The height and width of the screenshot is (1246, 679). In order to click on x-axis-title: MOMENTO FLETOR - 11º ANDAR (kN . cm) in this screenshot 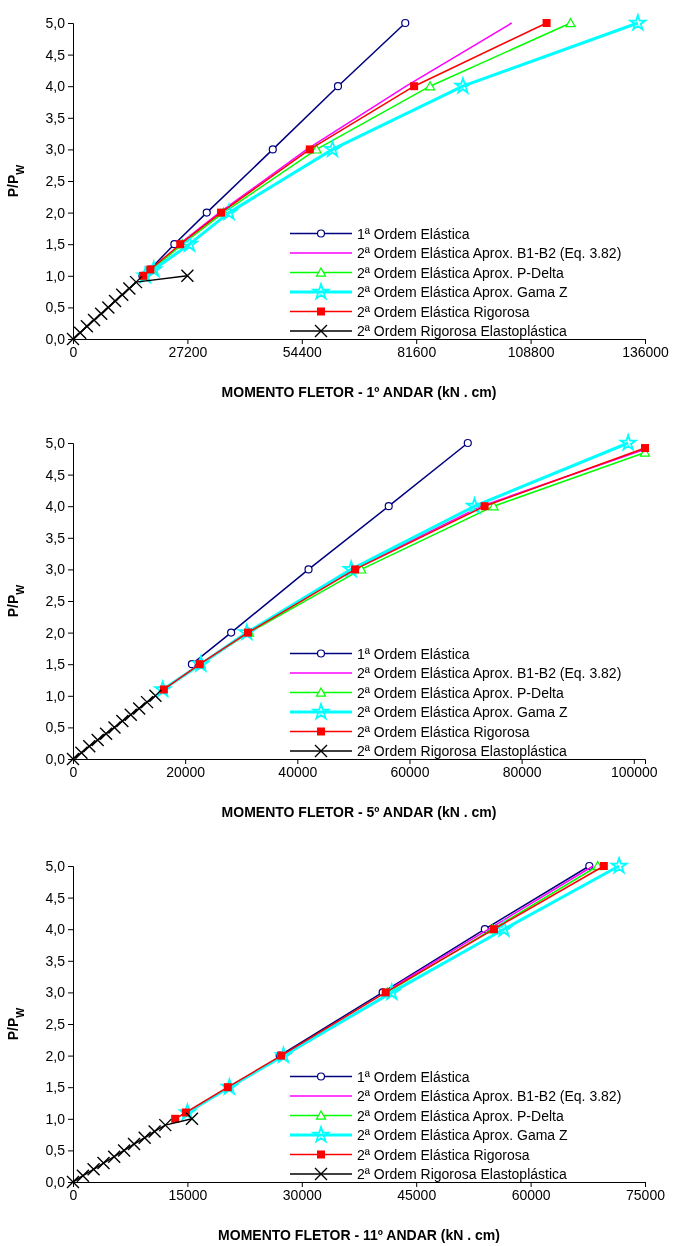, I will do `click(359, 1235)`.